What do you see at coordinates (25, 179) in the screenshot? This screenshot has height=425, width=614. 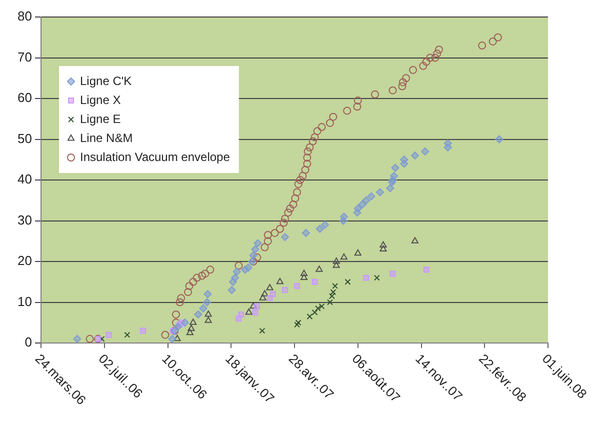 I see `y-tick-label: 40` at bounding box center [25, 179].